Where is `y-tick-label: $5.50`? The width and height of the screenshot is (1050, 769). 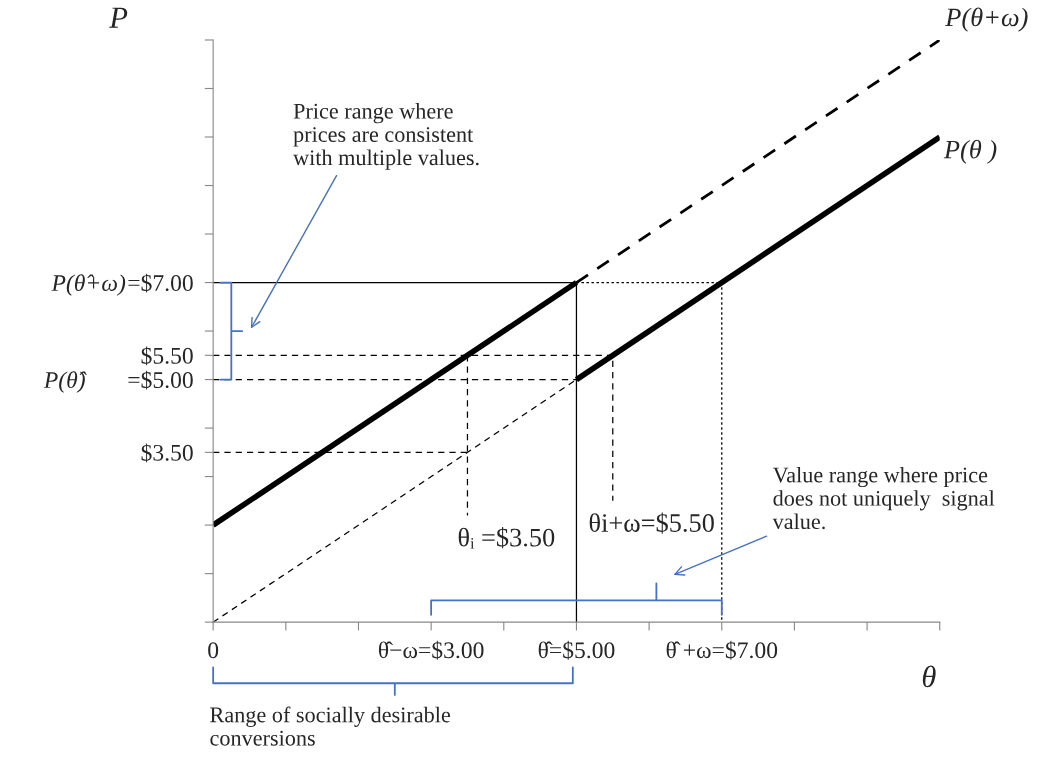 y-tick-label: $5.50 is located at coordinates (167, 356).